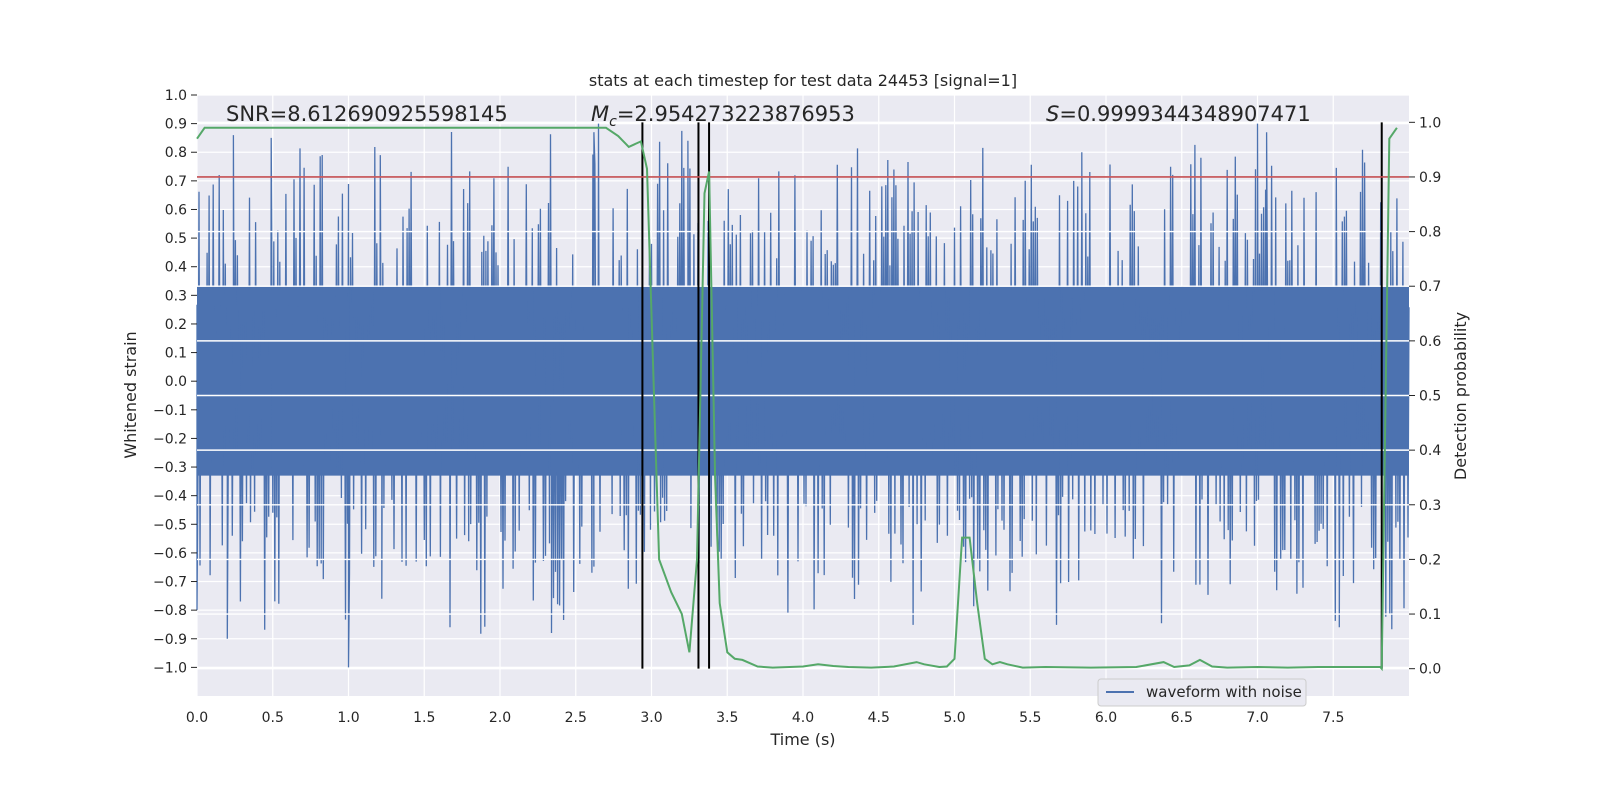 The image size is (1600, 800). What do you see at coordinates (600, 114) in the screenshot?
I see `mc-symbol: M` at bounding box center [600, 114].